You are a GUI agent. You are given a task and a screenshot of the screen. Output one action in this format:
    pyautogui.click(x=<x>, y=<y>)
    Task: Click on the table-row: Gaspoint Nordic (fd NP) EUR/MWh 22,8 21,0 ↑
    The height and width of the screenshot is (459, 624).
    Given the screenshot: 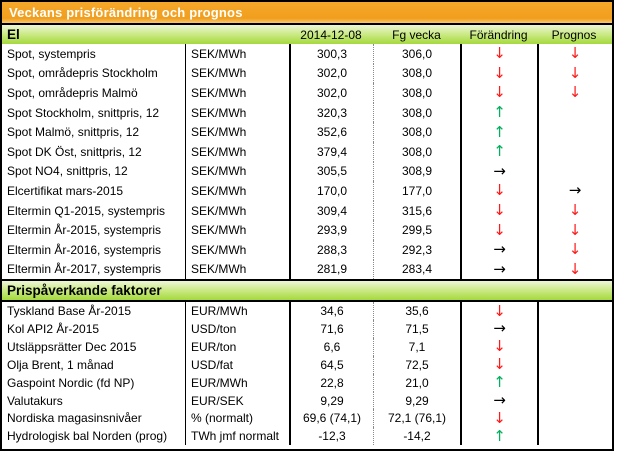 What is the action you would take?
    pyautogui.click(x=307, y=382)
    